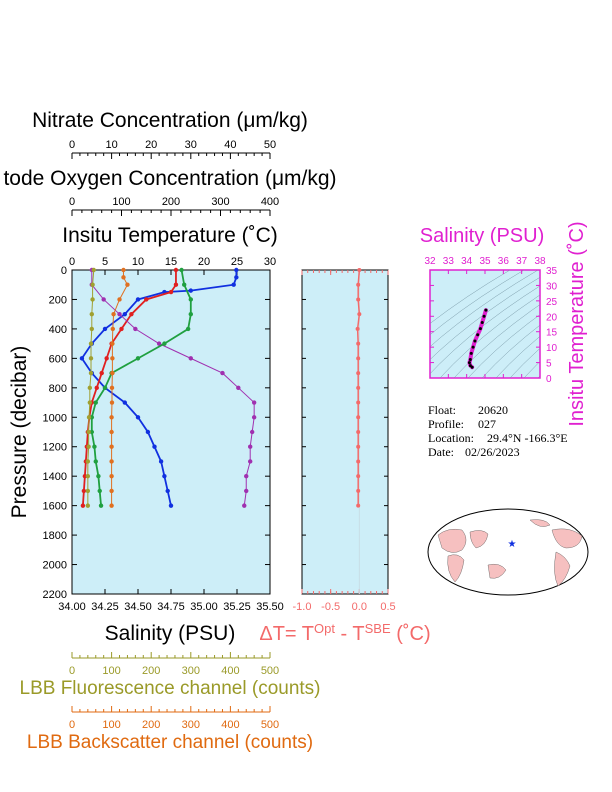 Image resolution: width=612 pixels, height=792 pixels. What do you see at coordinates (492, 452) in the screenshot?
I see `date-value: 02/26/2023` at bounding box center [492, 452].